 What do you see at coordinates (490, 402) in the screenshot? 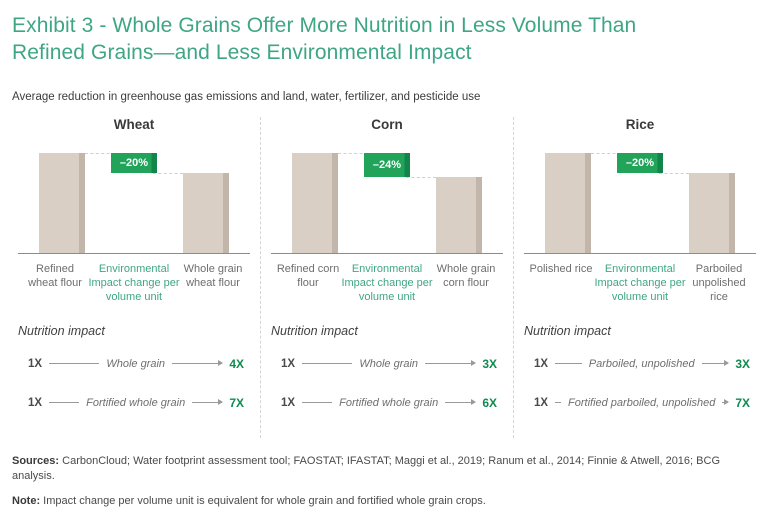
I see `multiplier-end: 6X` at bounding box center [490, 402].